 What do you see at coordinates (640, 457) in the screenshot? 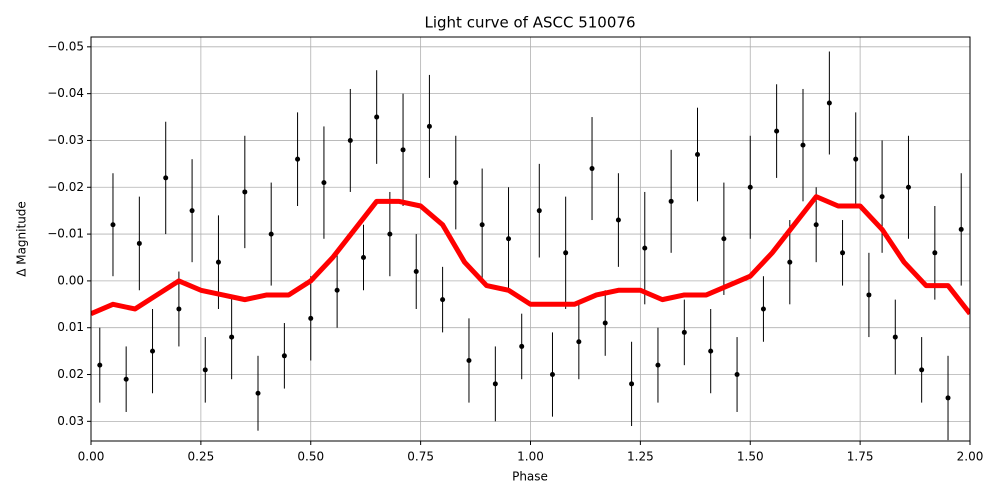
I see `x-tick-label: 1.25` at bounding box center [640, 457].